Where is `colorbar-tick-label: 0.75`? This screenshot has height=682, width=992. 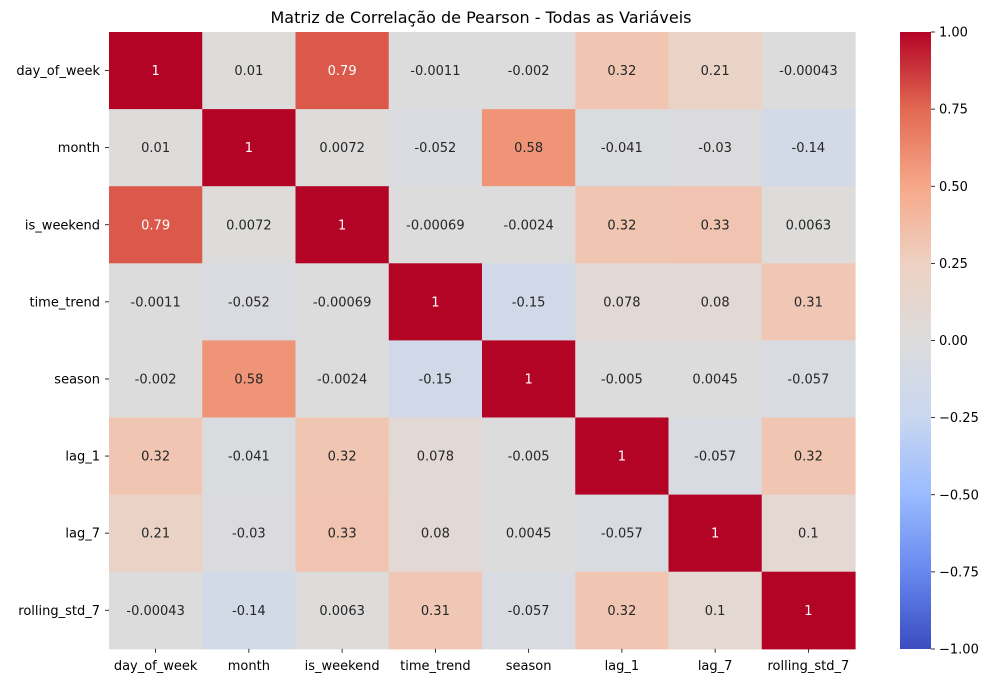
colorbar-tick-label: 0.75 is located at coordinates (953, 110).